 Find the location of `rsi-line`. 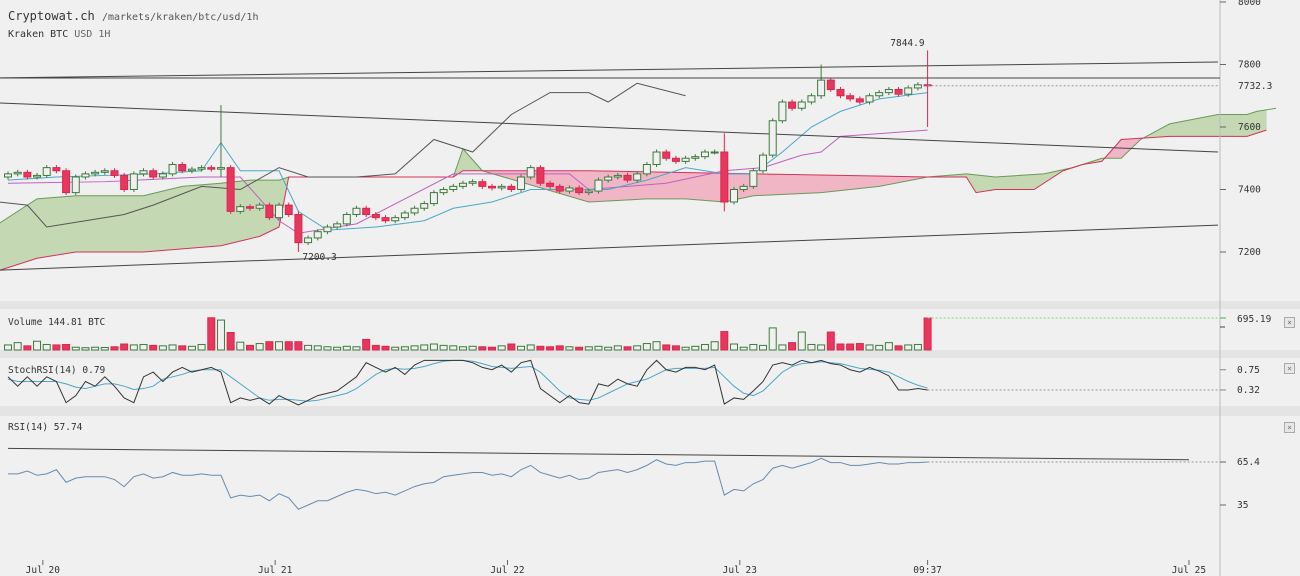

rsi-line is located at coordinates (468, 483).